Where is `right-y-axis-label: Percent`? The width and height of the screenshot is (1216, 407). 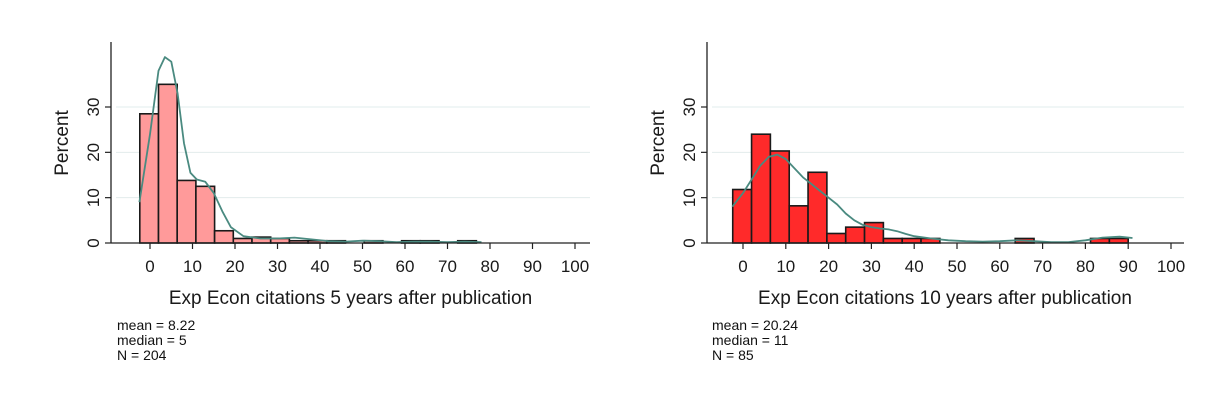
right-y-axis-label: Percent is located at coordinates (658, 143).